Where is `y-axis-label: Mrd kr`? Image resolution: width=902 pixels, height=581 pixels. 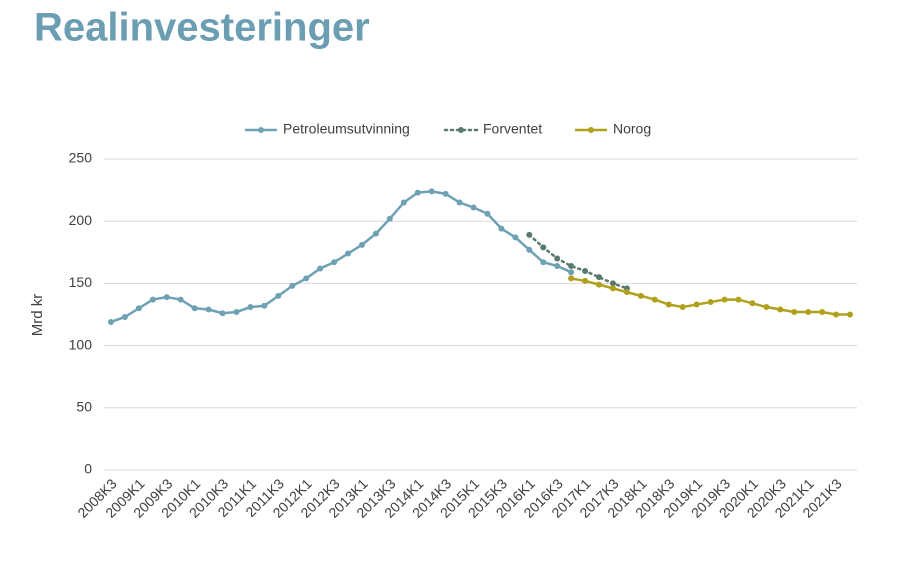 y-axis-label: Mrd kr is located at coordinates (37, 315).